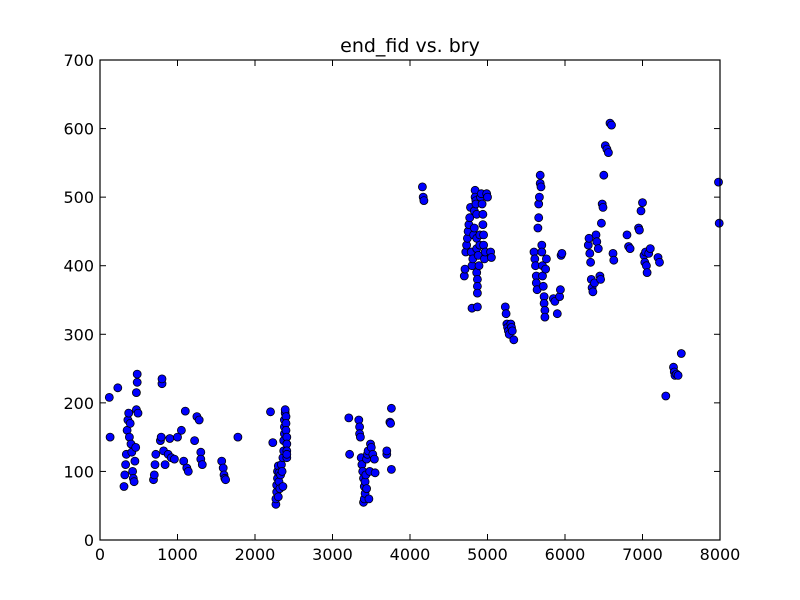 This screenshot has height=600, width=800. What do you see at coordinates (487, 554) in the screenshot?
I see `x-tick-label: 5000` at bounding box center [487, 554].